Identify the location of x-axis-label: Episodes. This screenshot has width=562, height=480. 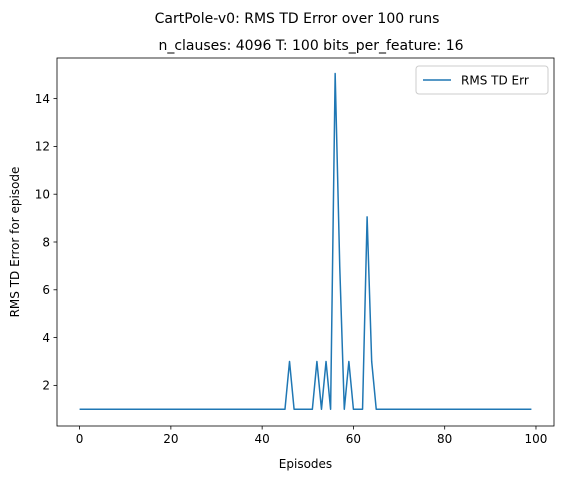
(305, 464).